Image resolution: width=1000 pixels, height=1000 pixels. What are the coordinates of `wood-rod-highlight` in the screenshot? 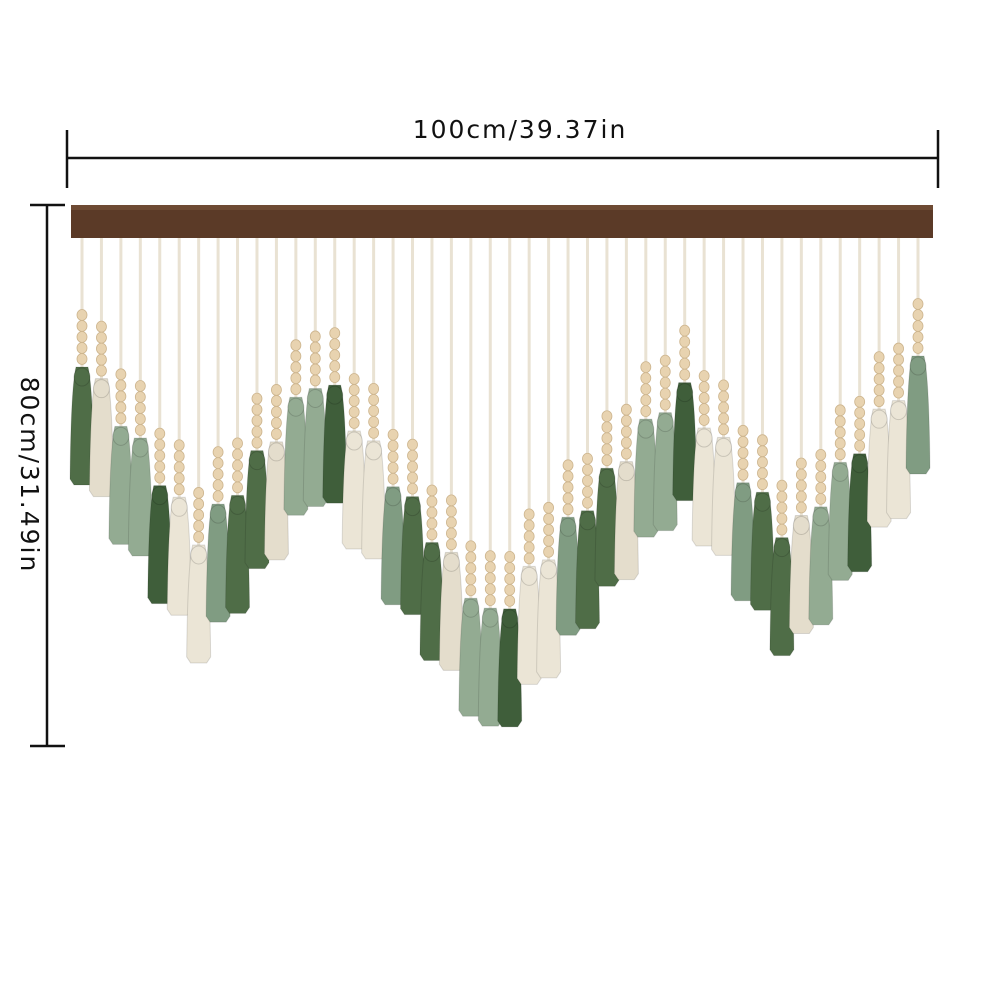 It's located at (502, 207).